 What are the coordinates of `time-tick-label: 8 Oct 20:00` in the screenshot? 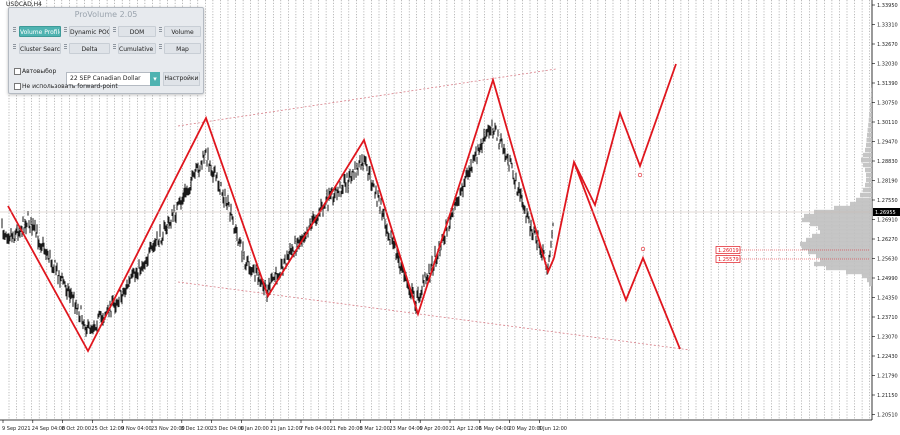 It's located at (76, 429).